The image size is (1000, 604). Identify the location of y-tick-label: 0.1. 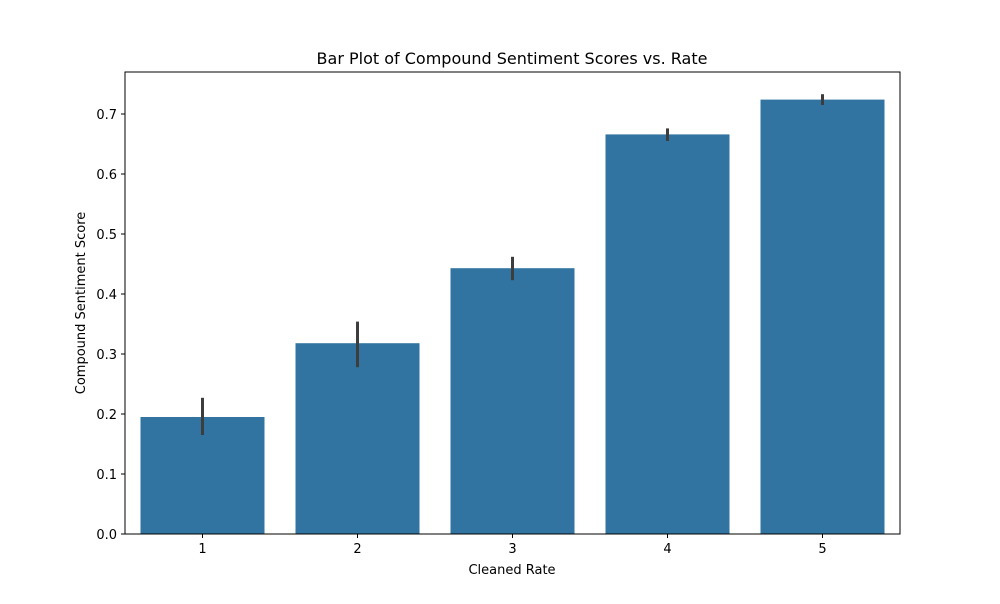
(106, 475).